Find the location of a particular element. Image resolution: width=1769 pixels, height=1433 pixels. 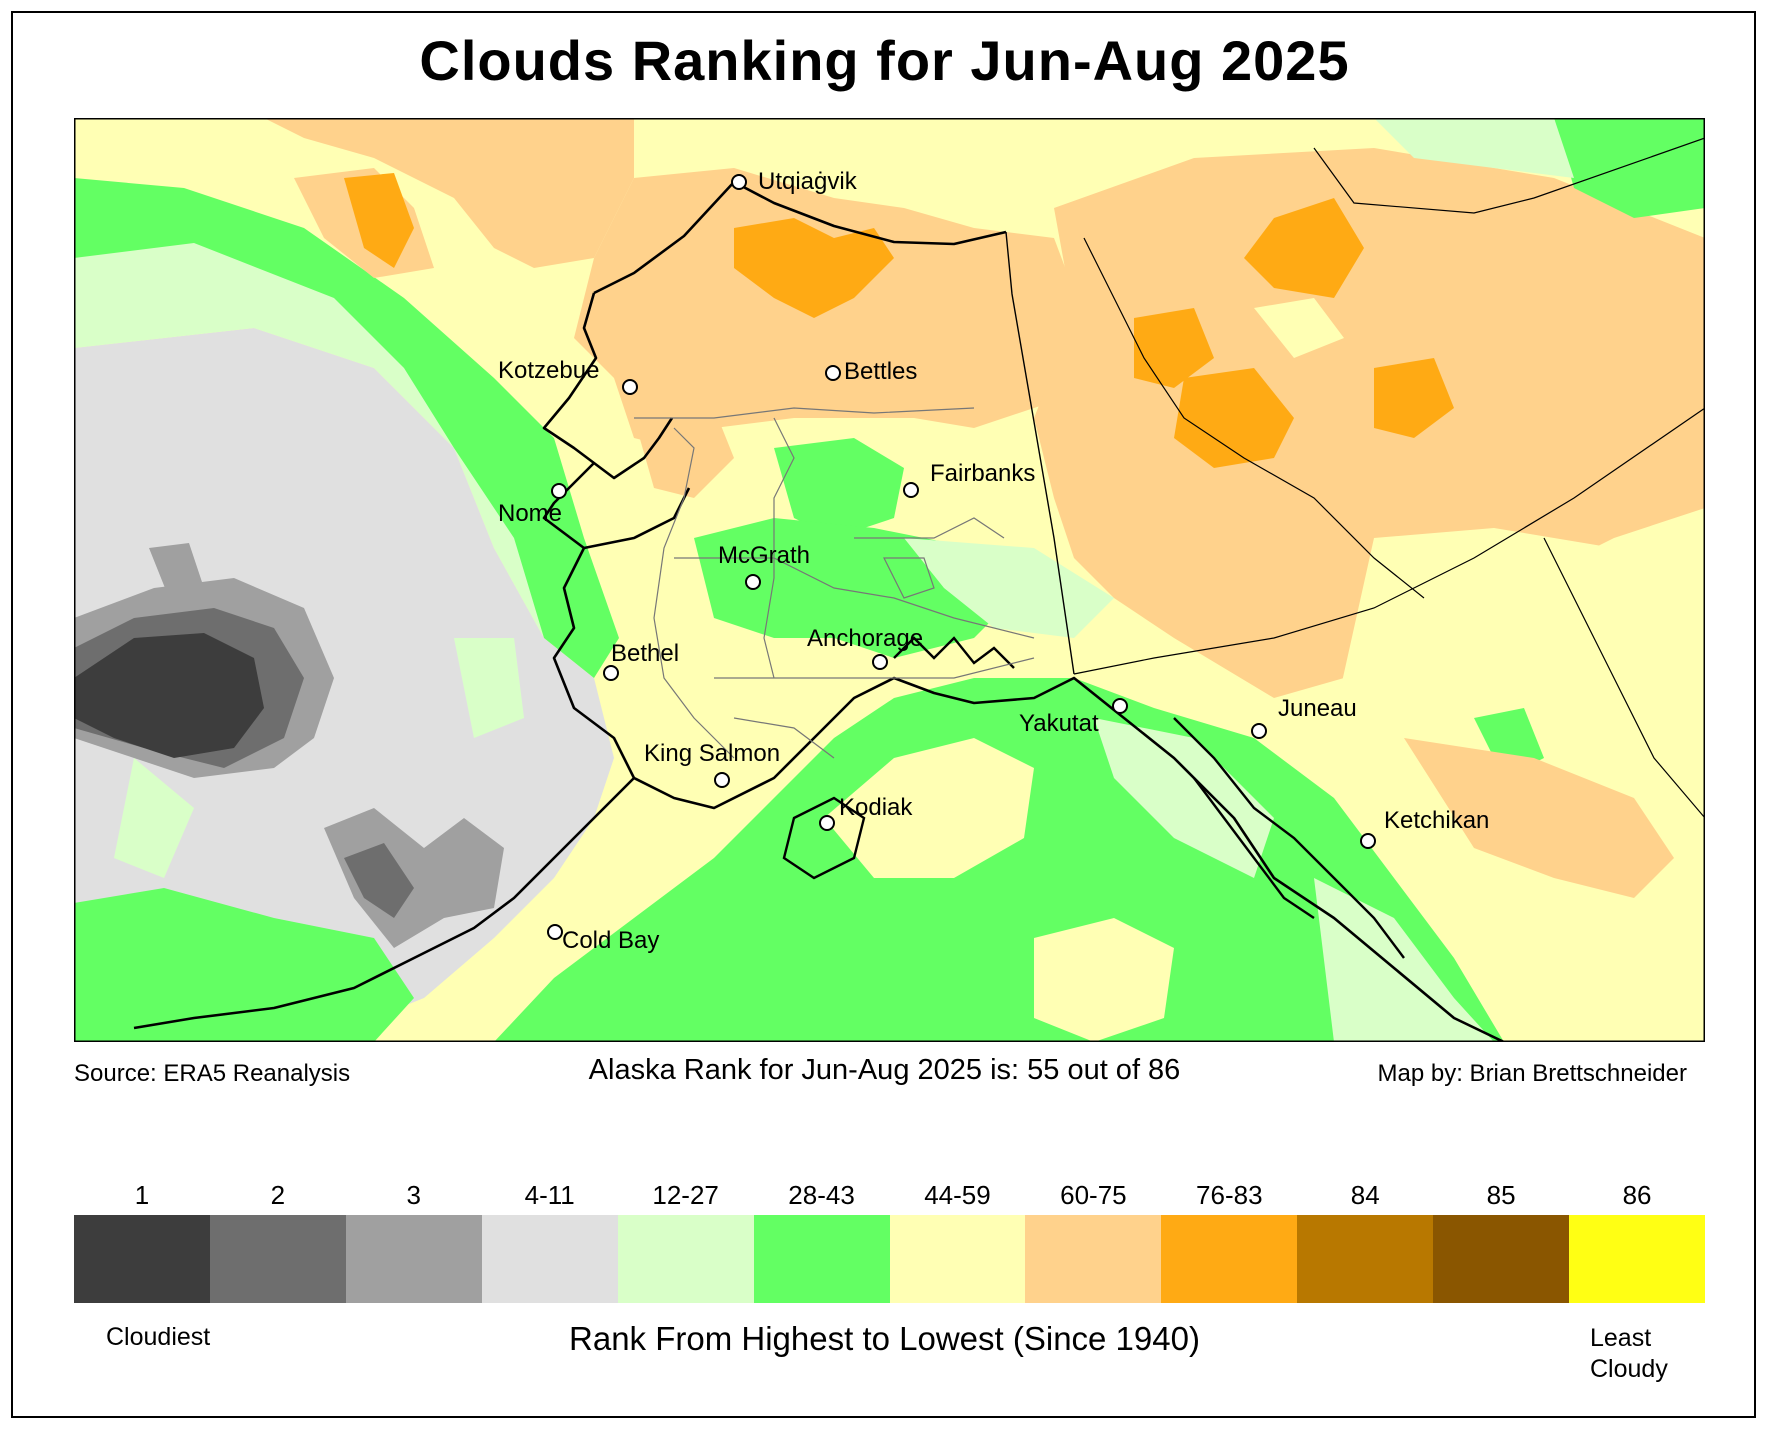

region-orange-bc-north is located at coordinates (1414, 398).